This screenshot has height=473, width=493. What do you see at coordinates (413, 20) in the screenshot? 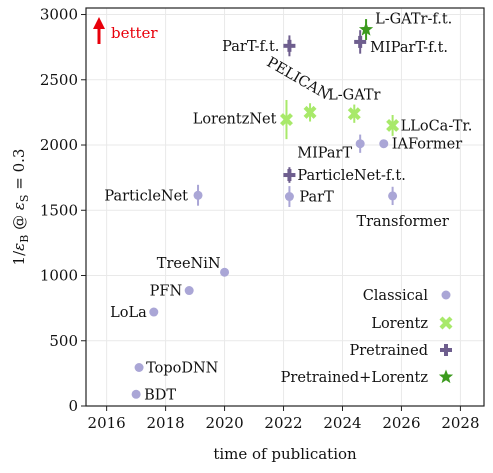
I see `label-l-gatr-f-t: L-GATr-f.t.` at bounding box center [413, 20].